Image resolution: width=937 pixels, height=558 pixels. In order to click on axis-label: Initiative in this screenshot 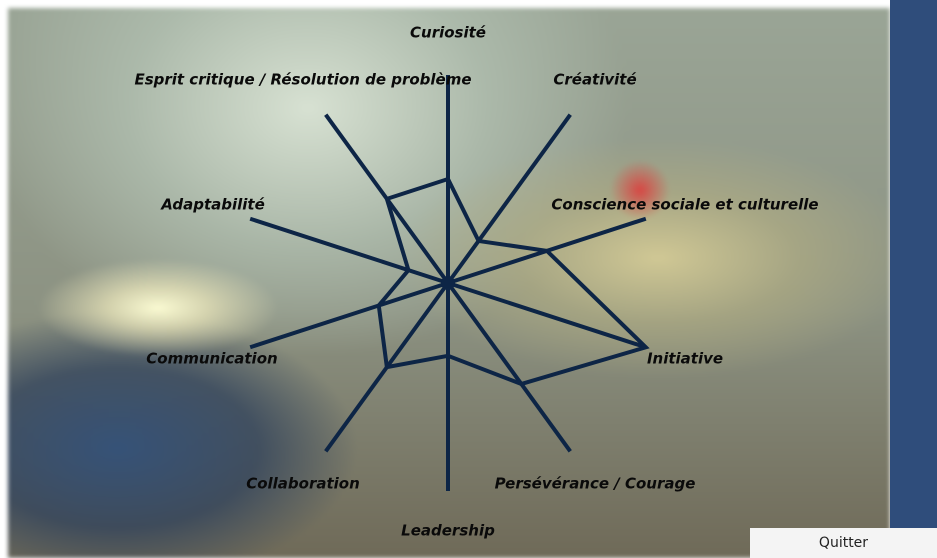, I will do `click(685, 359)`.